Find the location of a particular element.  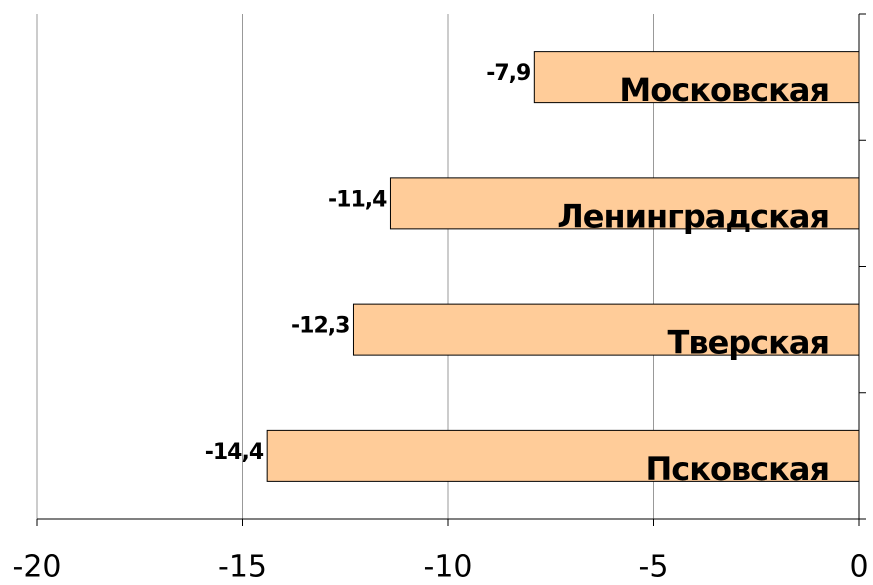

x-tick-label: -15 is located at coordinates (242, 567).